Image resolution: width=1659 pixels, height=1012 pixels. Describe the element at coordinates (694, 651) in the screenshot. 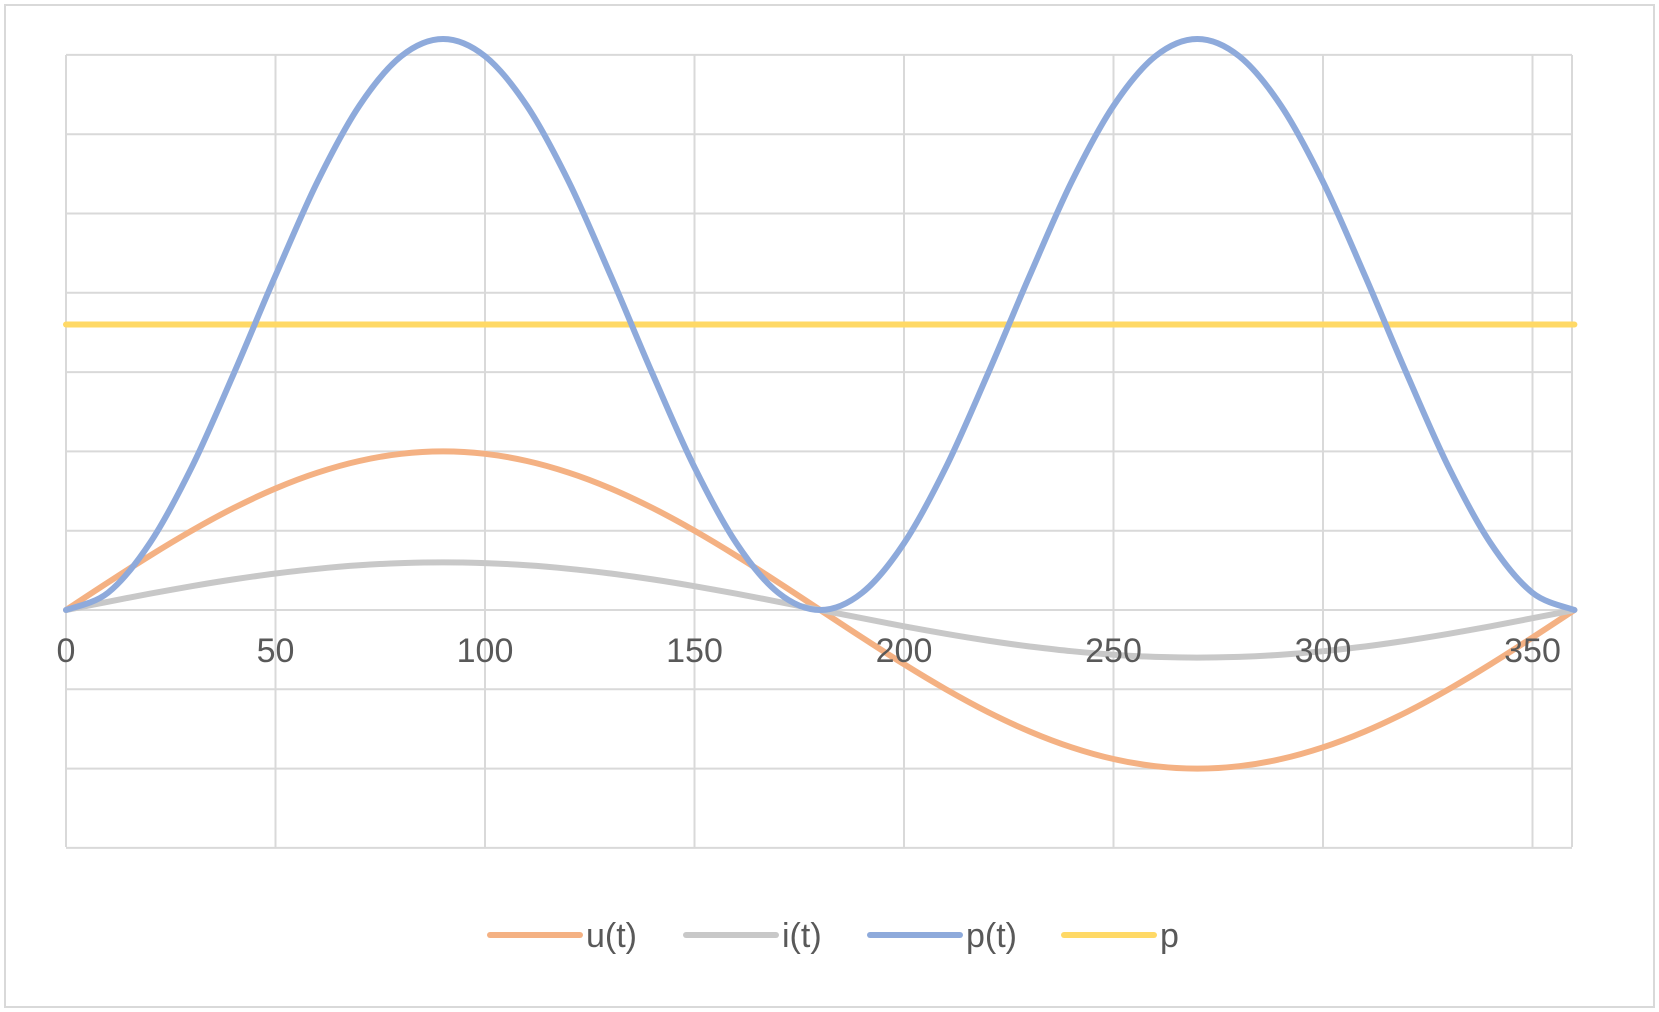

I see `x-tick-label: 150` at that location.